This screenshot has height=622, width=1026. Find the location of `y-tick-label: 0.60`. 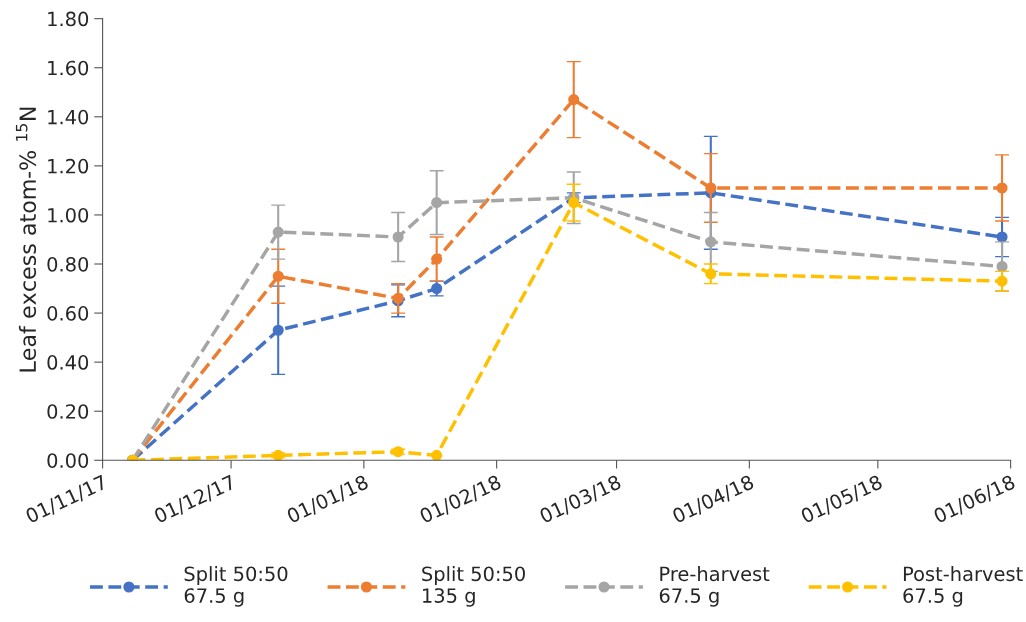

y-tick-label: 0.60 is located at coordinates (68, 313).